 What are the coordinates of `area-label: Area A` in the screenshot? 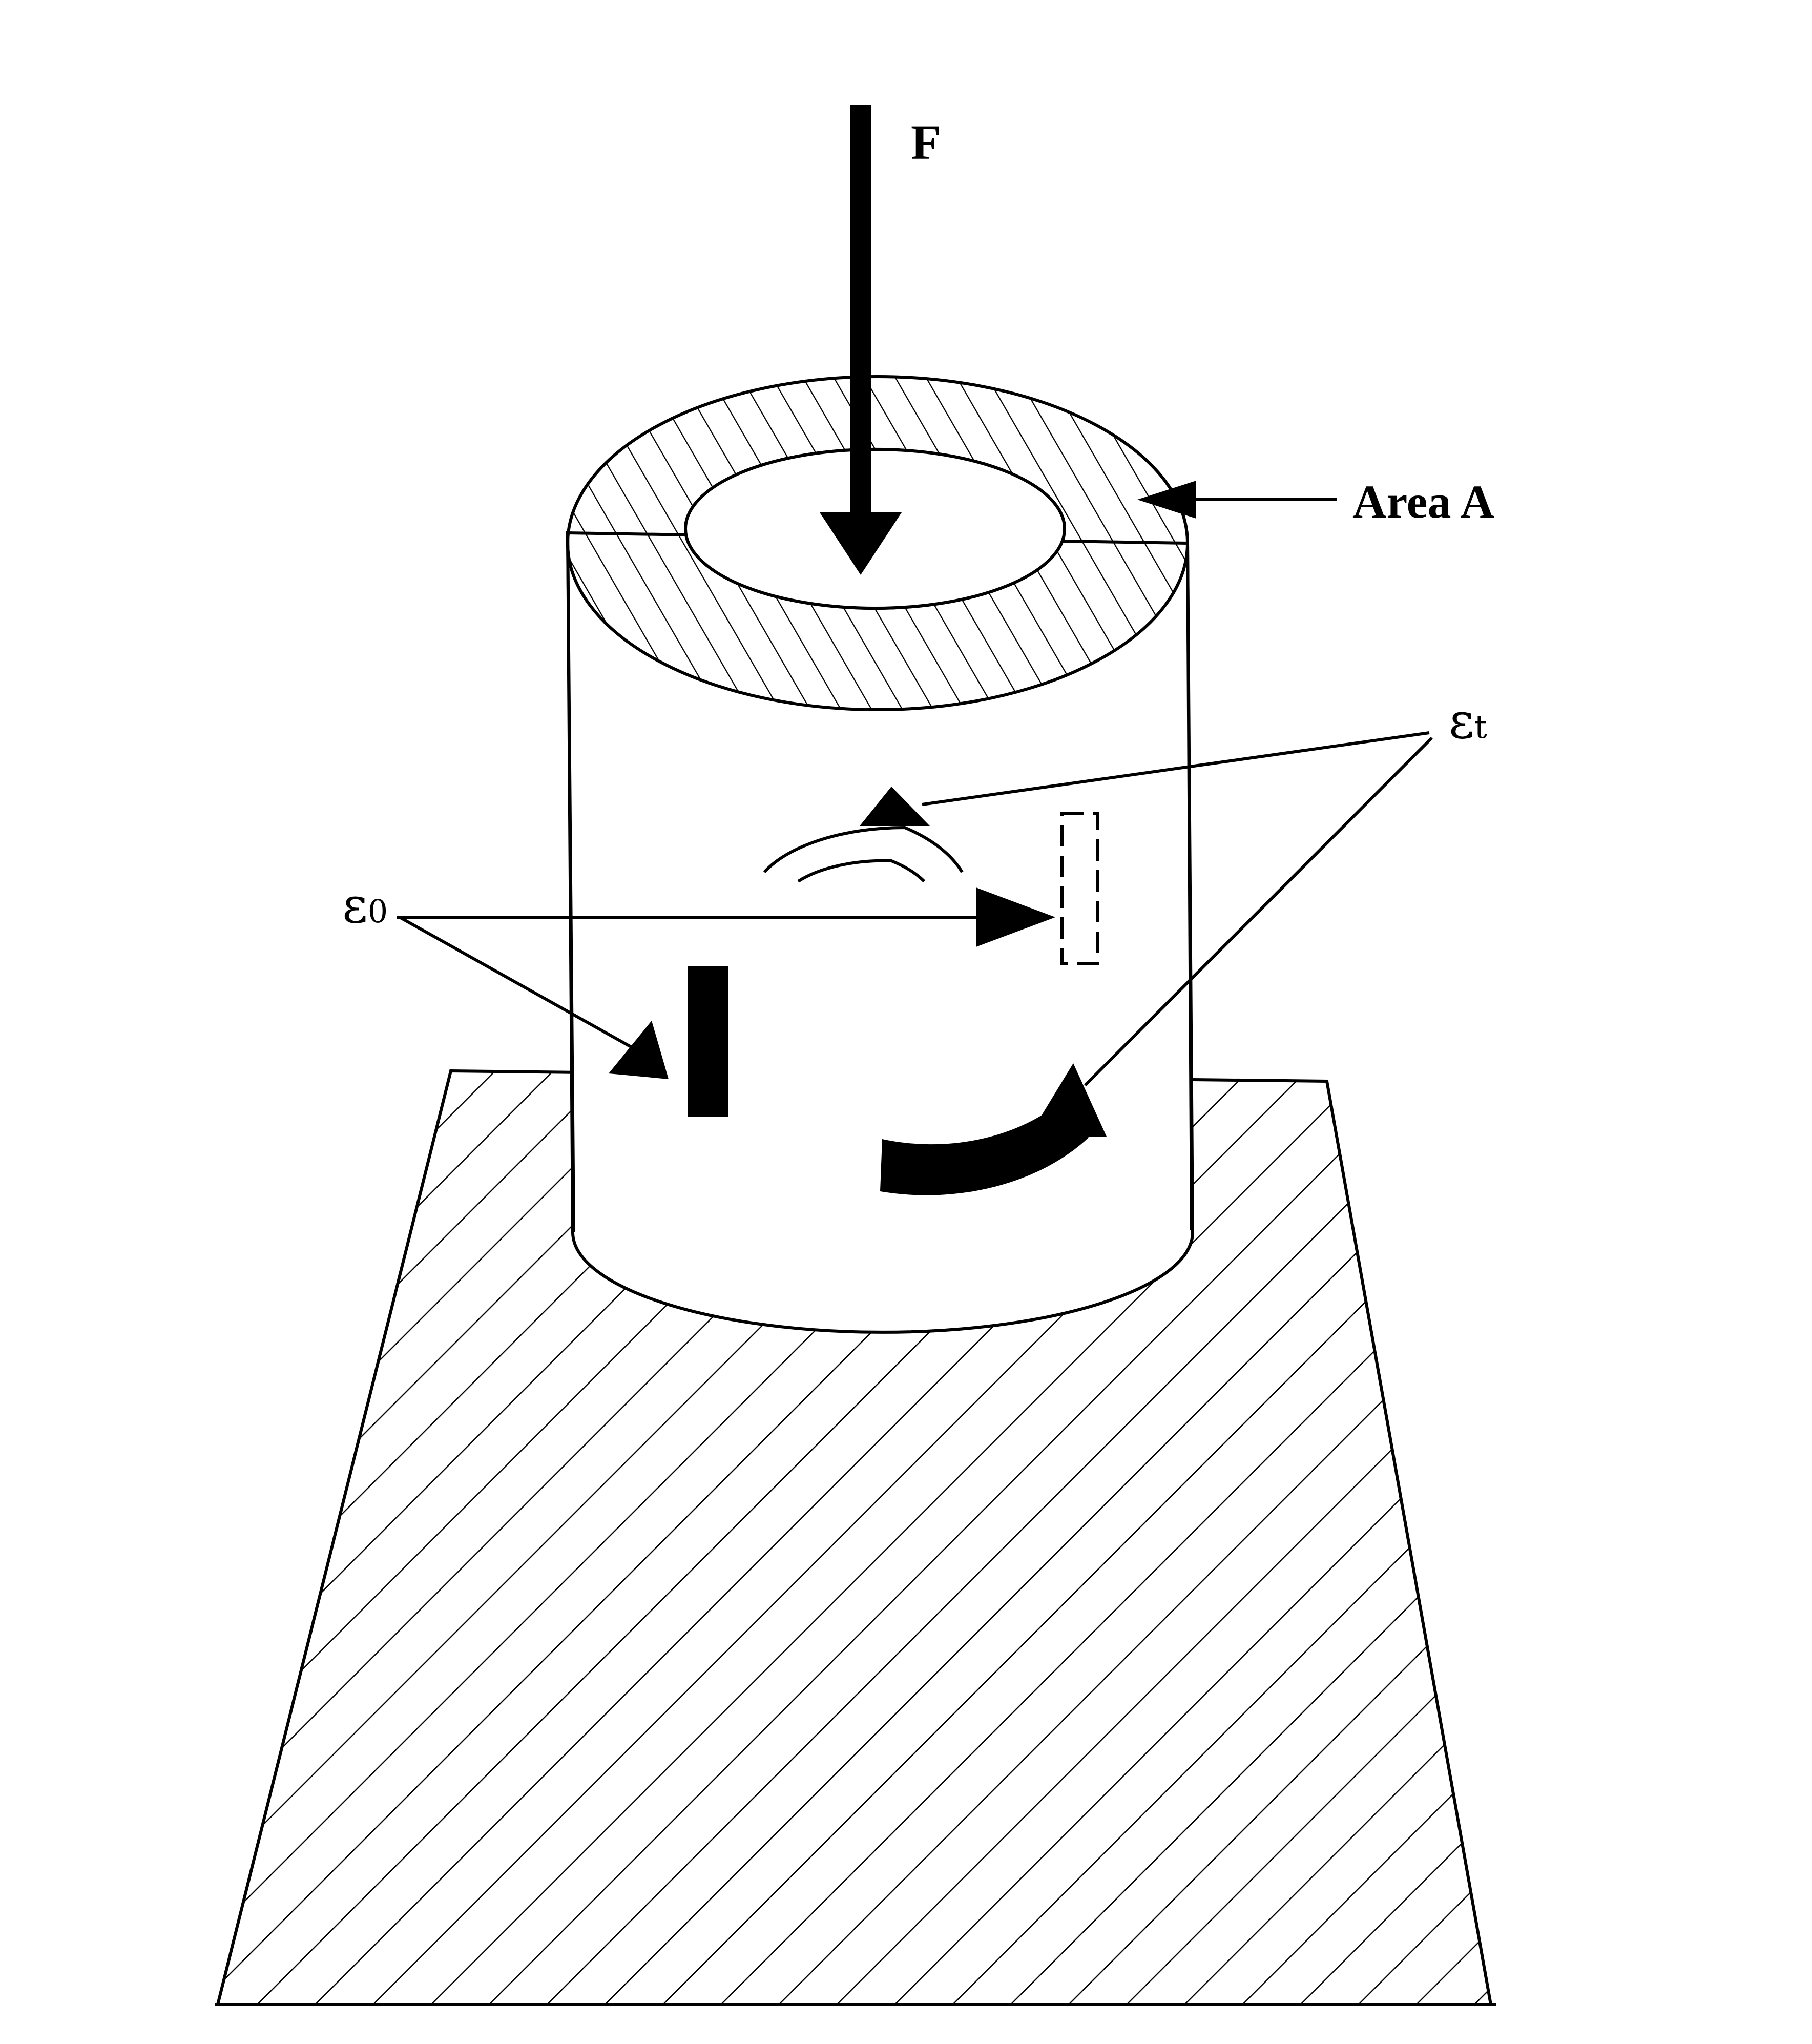 It's located at (1423, 502).